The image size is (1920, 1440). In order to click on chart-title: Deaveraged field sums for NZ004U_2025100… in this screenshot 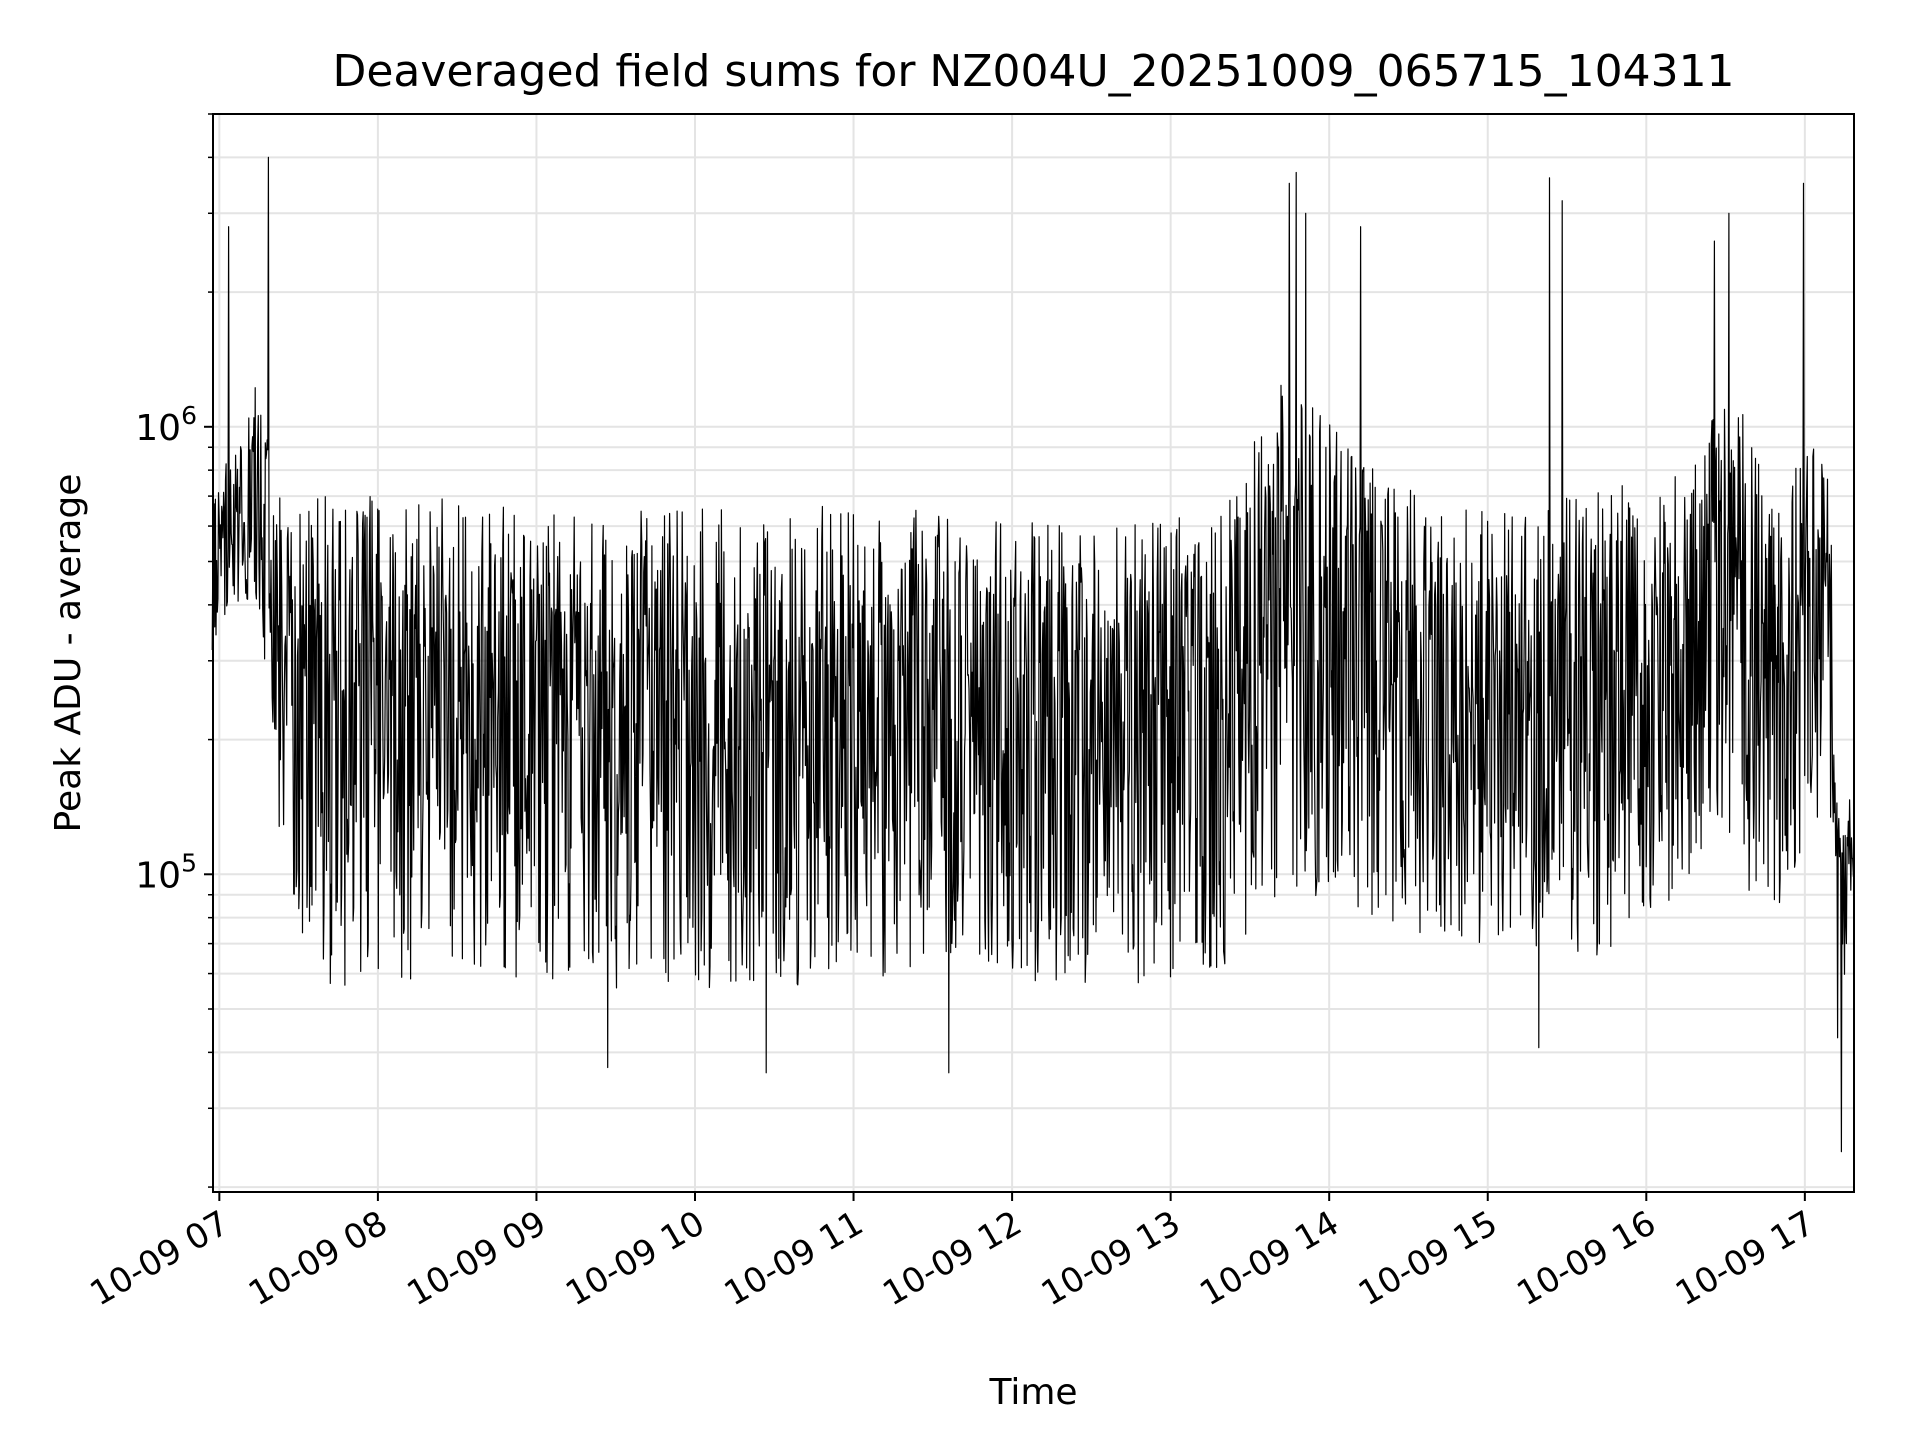, I will do `click(1033, 71)`.